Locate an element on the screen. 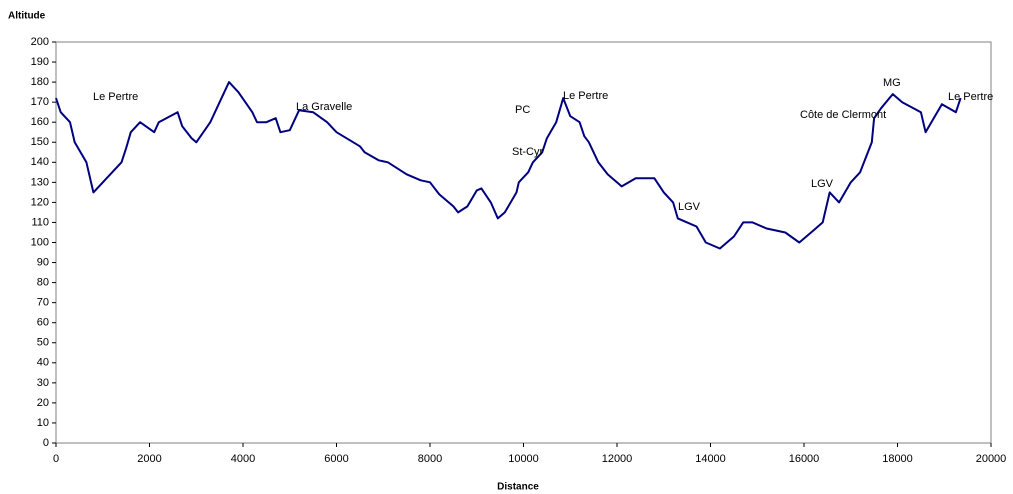 The width and height of the screenshot is (1013, 494). y-tick-label: 100 is located at coordinates (40, 242).